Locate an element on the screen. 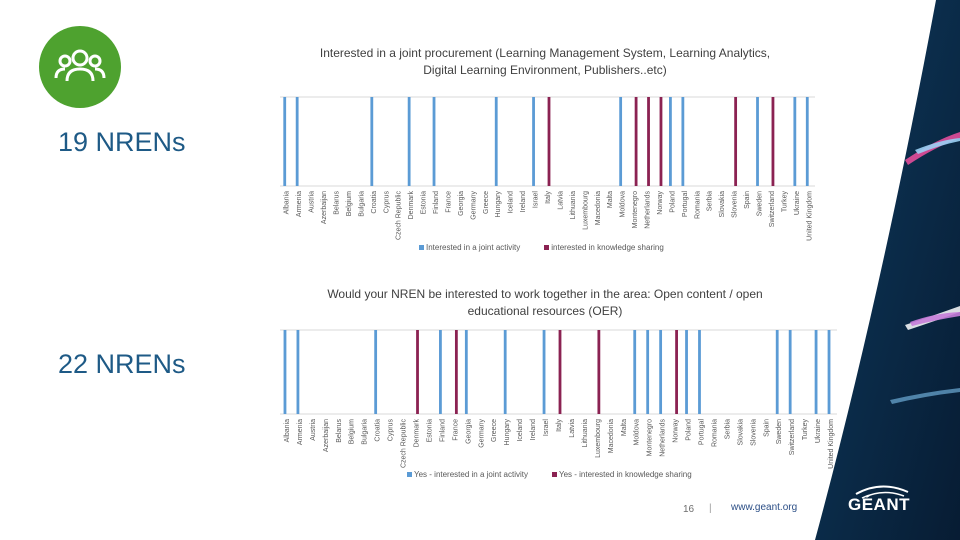 The height and width of the screenshot is (540, 960). chart1-legend-item-knowledge: interested in knowledge sharing is located at coordinates (604, 247).